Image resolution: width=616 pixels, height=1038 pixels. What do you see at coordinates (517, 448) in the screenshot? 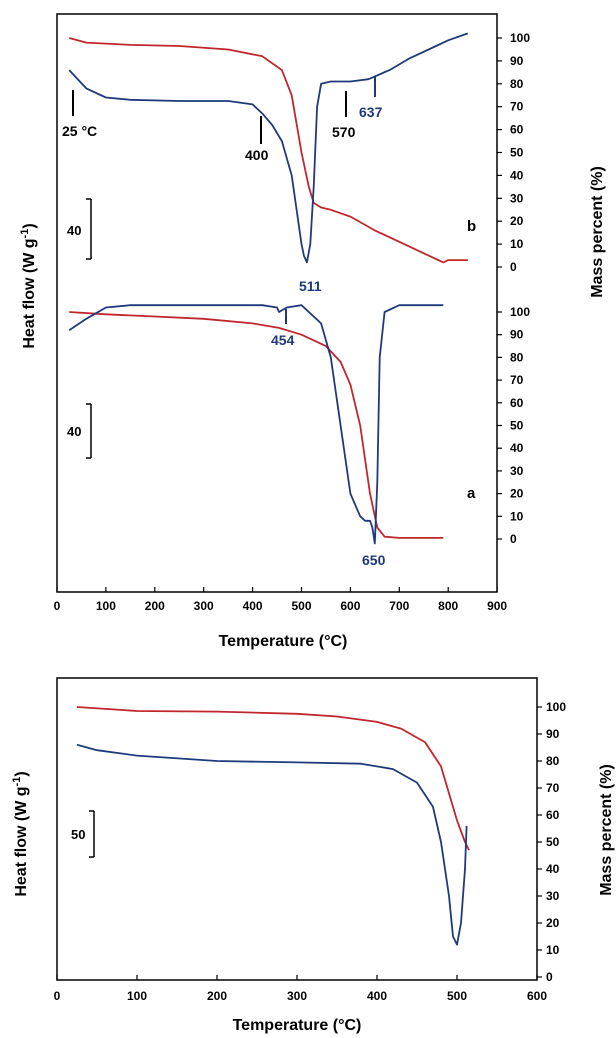
I see `top-right-a-tick-label: 40` at bounding box center [517, 448].